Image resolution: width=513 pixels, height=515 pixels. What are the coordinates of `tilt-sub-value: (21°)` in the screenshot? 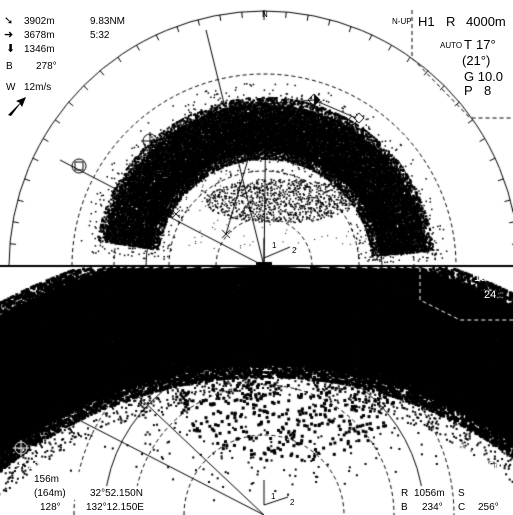 It's located at (476, 60).